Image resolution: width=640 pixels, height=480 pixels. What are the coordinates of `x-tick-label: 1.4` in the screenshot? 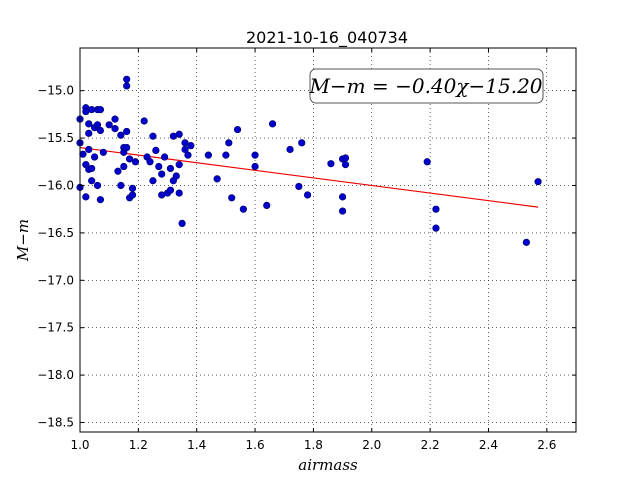 It's located at (196, 445).